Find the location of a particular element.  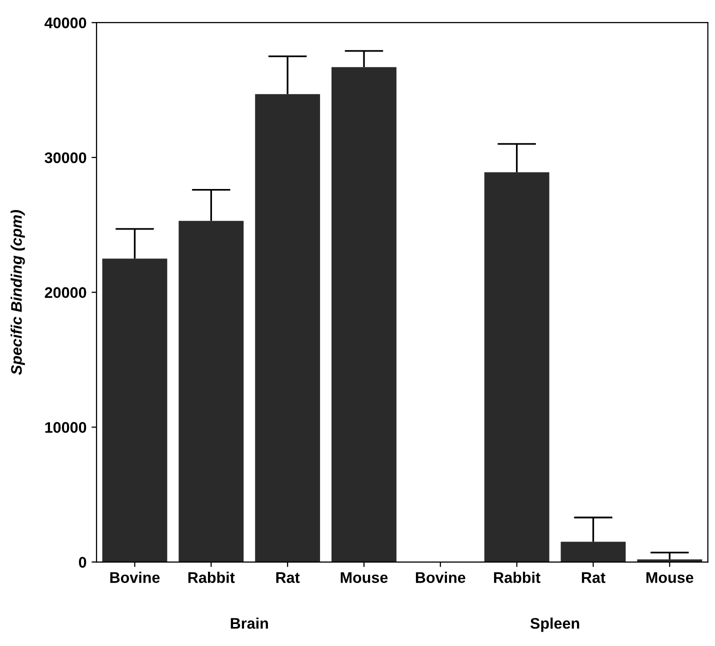

text: Brain is located at coordinates (249, 623).